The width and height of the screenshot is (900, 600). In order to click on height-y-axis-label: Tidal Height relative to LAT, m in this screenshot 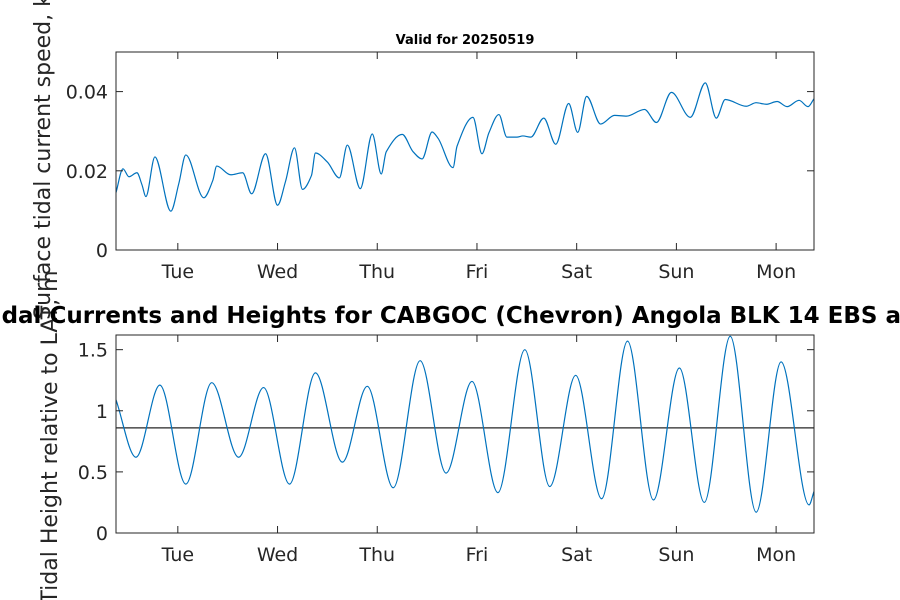, I will do `click(50, 435)`.